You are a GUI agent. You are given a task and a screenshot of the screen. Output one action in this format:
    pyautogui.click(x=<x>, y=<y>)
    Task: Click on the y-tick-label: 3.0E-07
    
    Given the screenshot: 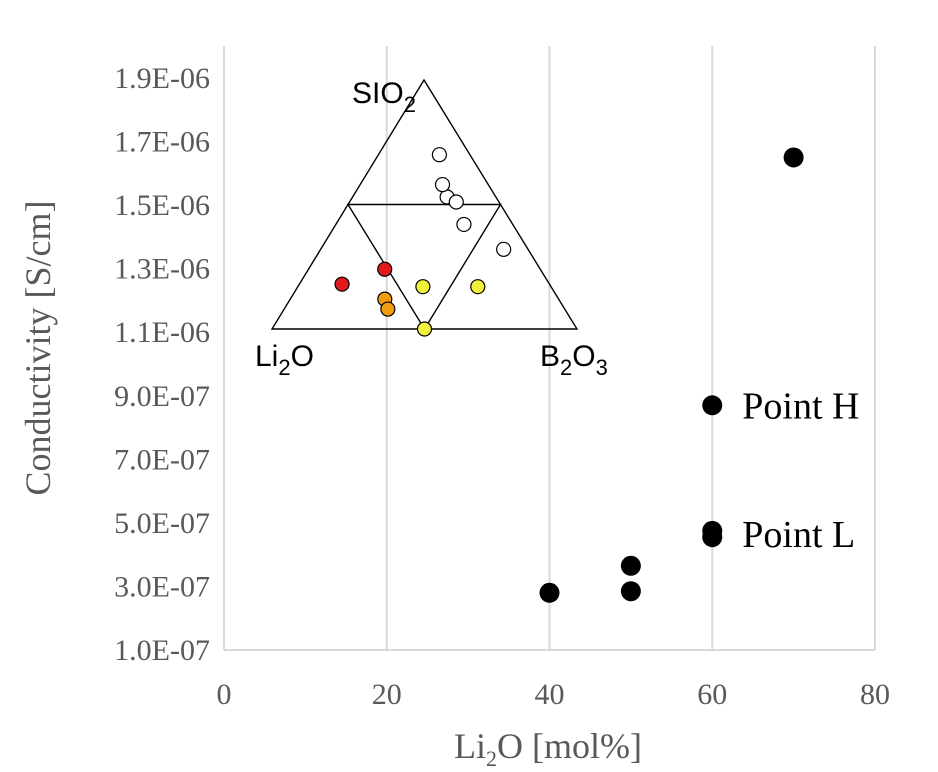 What is the action you would take?
    pyautogui.click(x=162, y=586)
    